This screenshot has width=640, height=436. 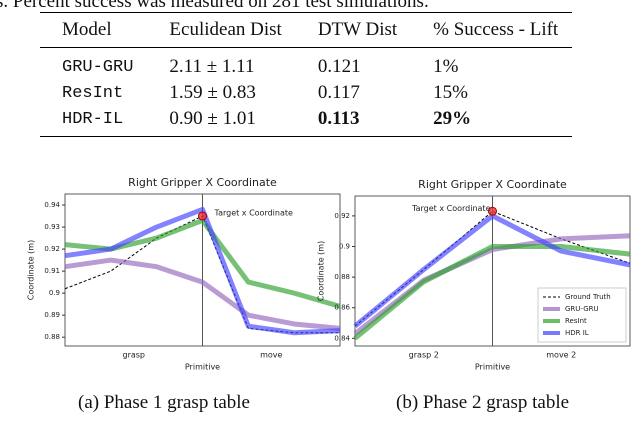 What do you see at coordinates (93, 119) in the screenshot?
I see `cell: HDR-IL` at bounding box center [93, 119].